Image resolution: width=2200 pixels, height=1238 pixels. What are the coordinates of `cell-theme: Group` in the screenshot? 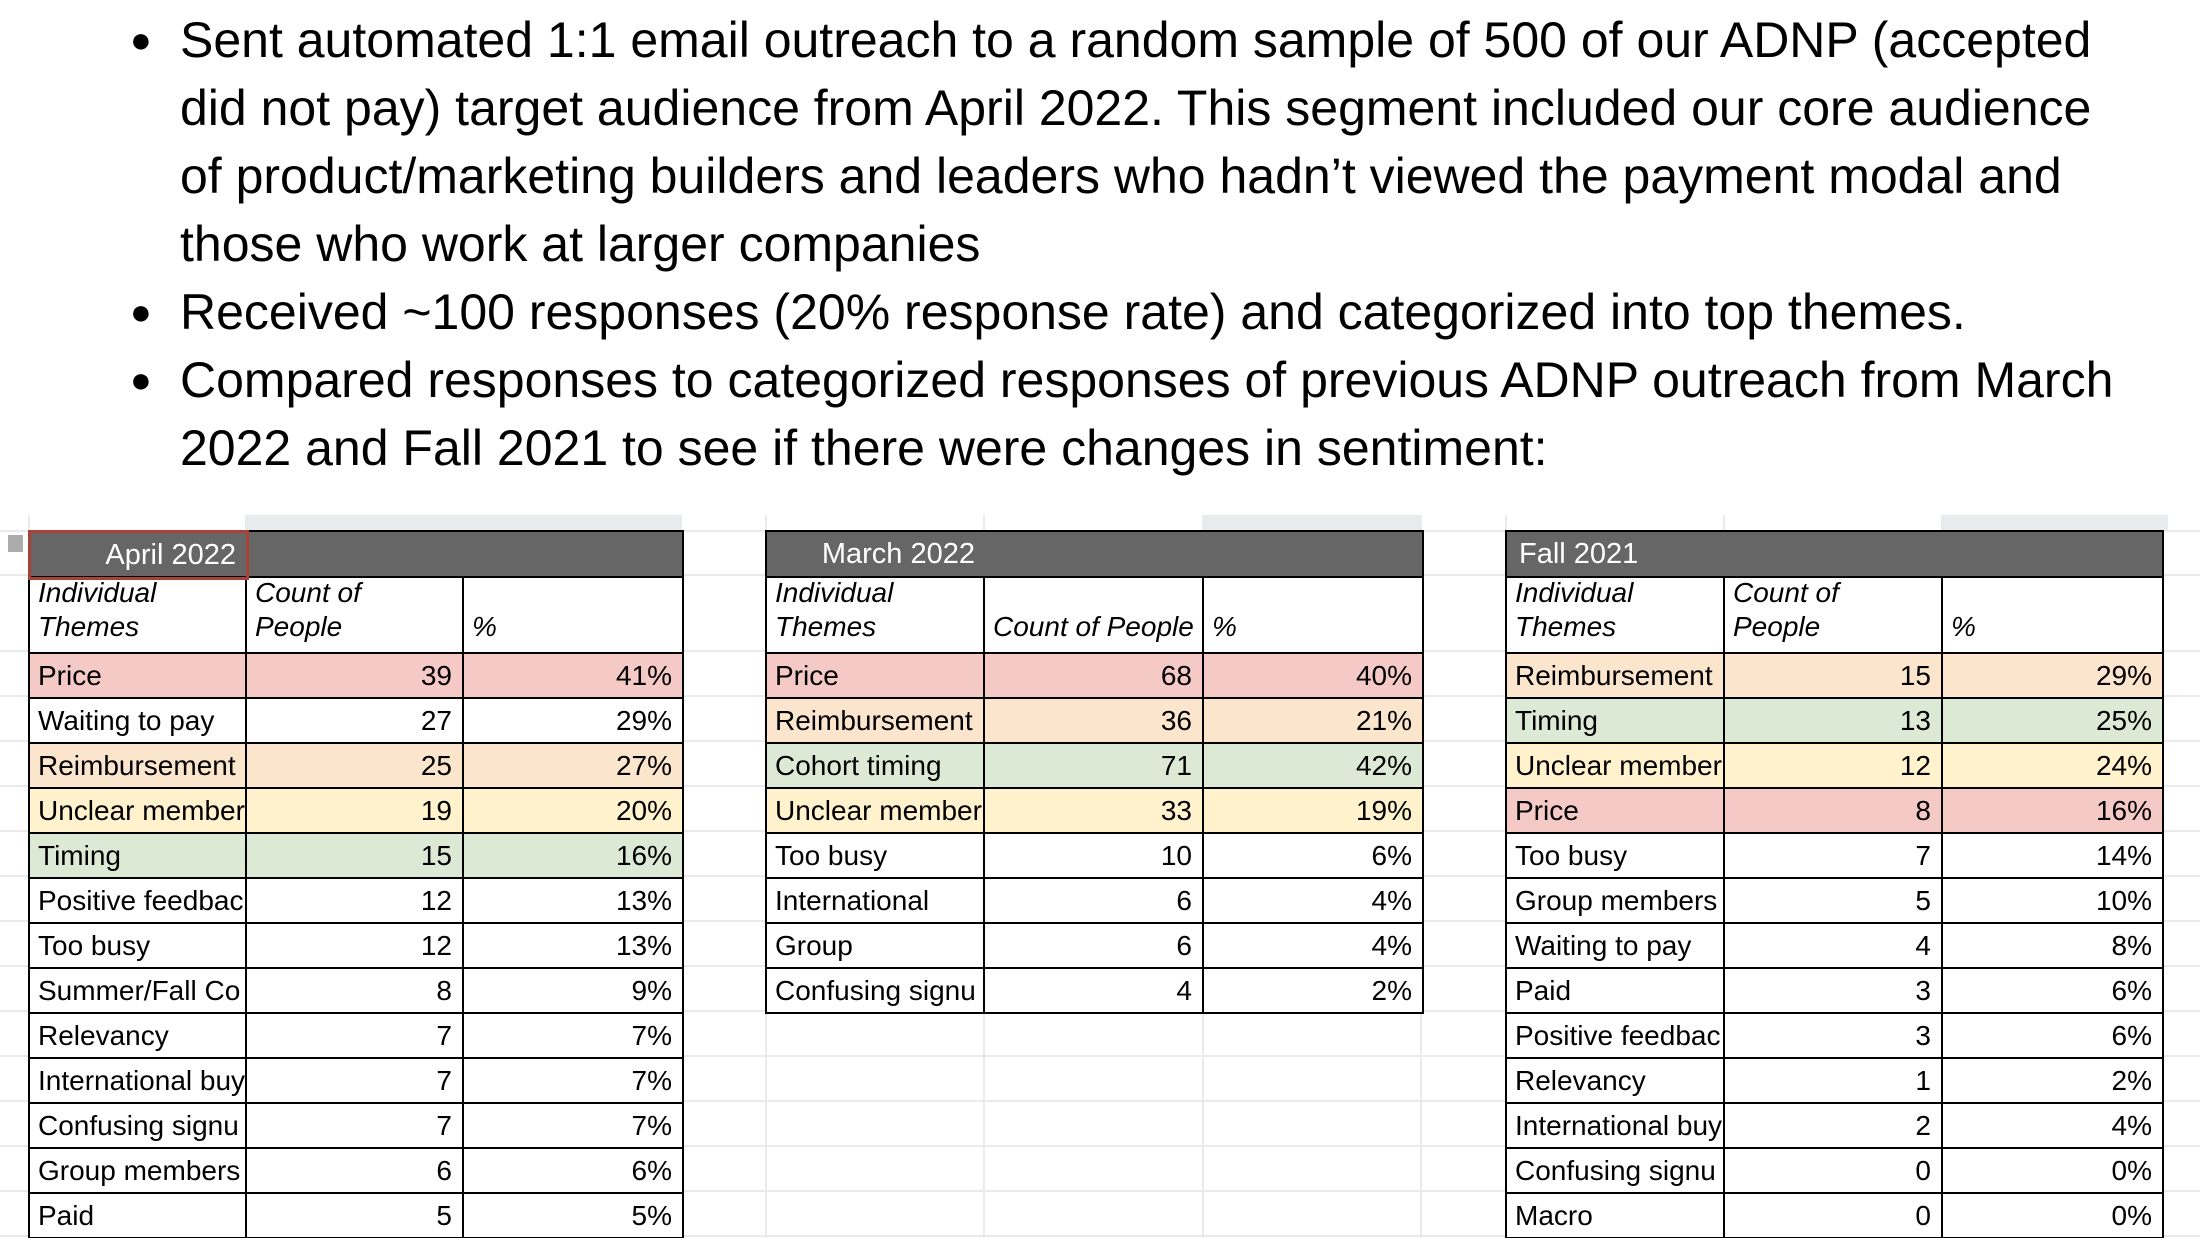 It's located at (876, 945).